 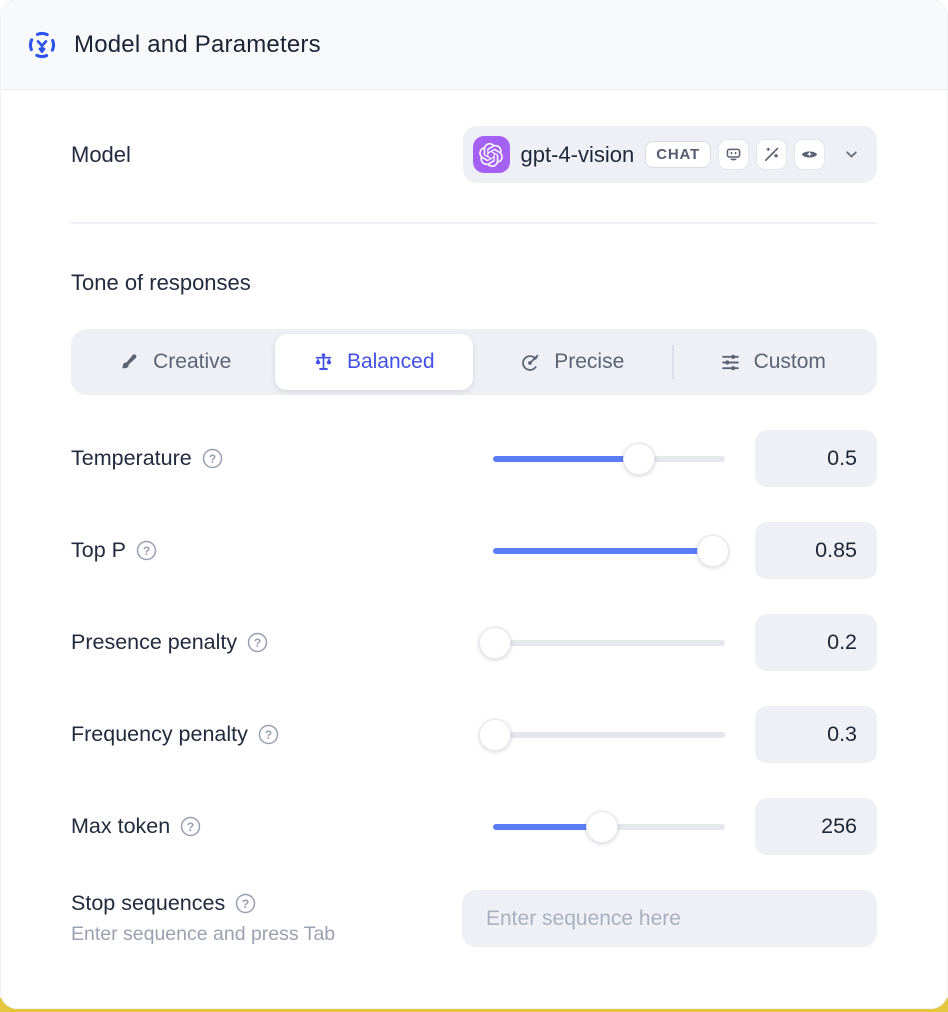 What do you see at coordinates (474, 642) in the screenshot?
I see `presence-penalty-row: Presence penalty ? 0.2` at bounding box center [474, 642].